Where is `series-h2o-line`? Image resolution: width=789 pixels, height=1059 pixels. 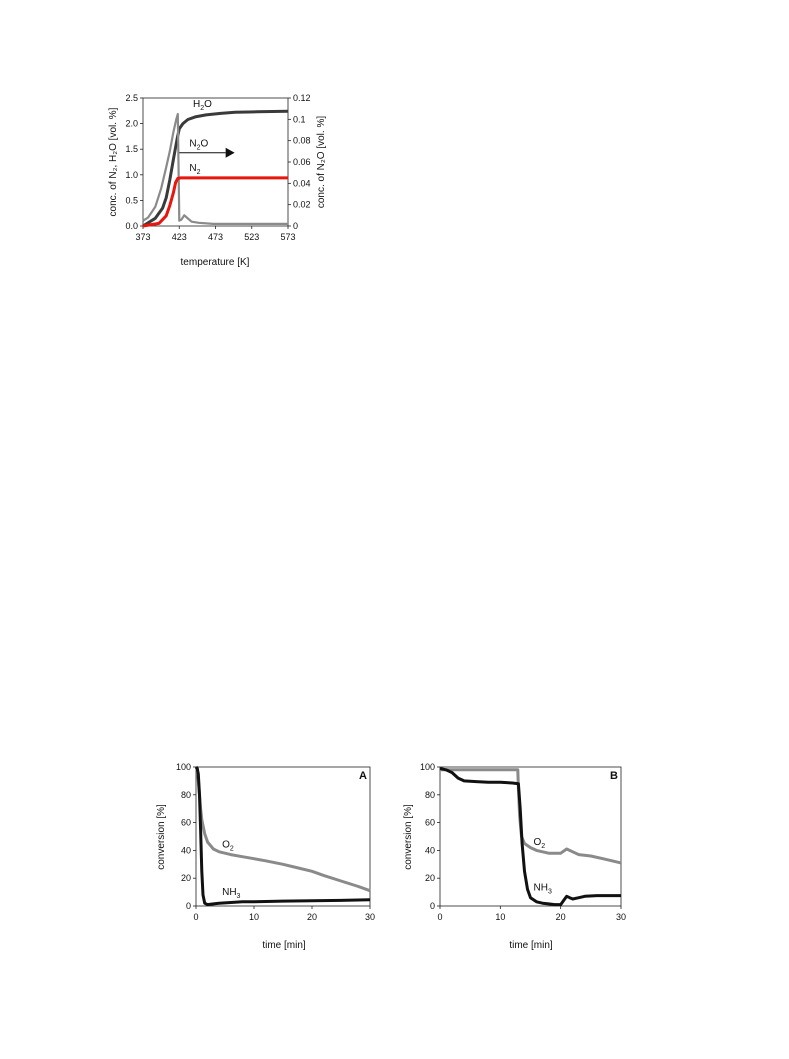
series-h2o-line is located at coordinates (215, 168).